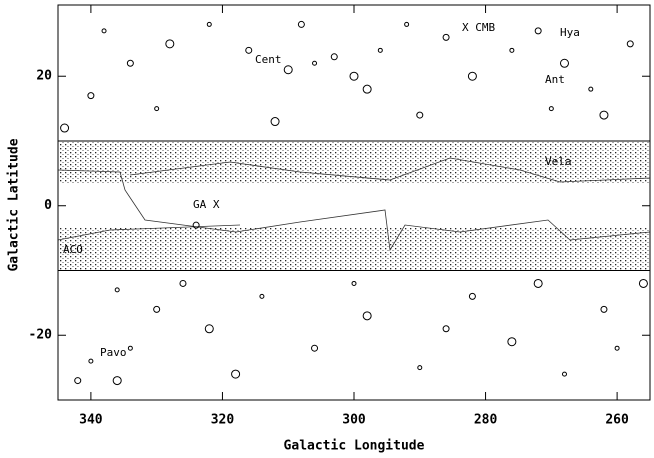  What do you see at coordinates (91, 420) in the screenshot?
I see `x-tick-label: 340` at bounding box center [91, 420].